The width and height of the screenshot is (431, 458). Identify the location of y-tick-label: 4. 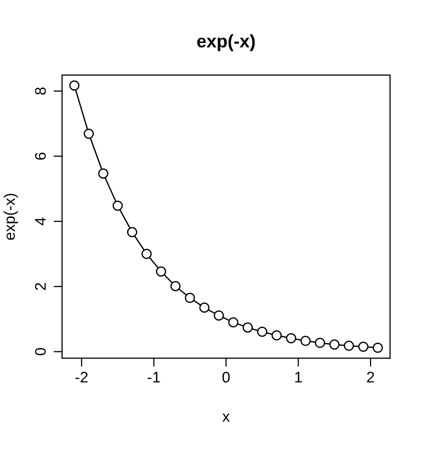
(40, 222).